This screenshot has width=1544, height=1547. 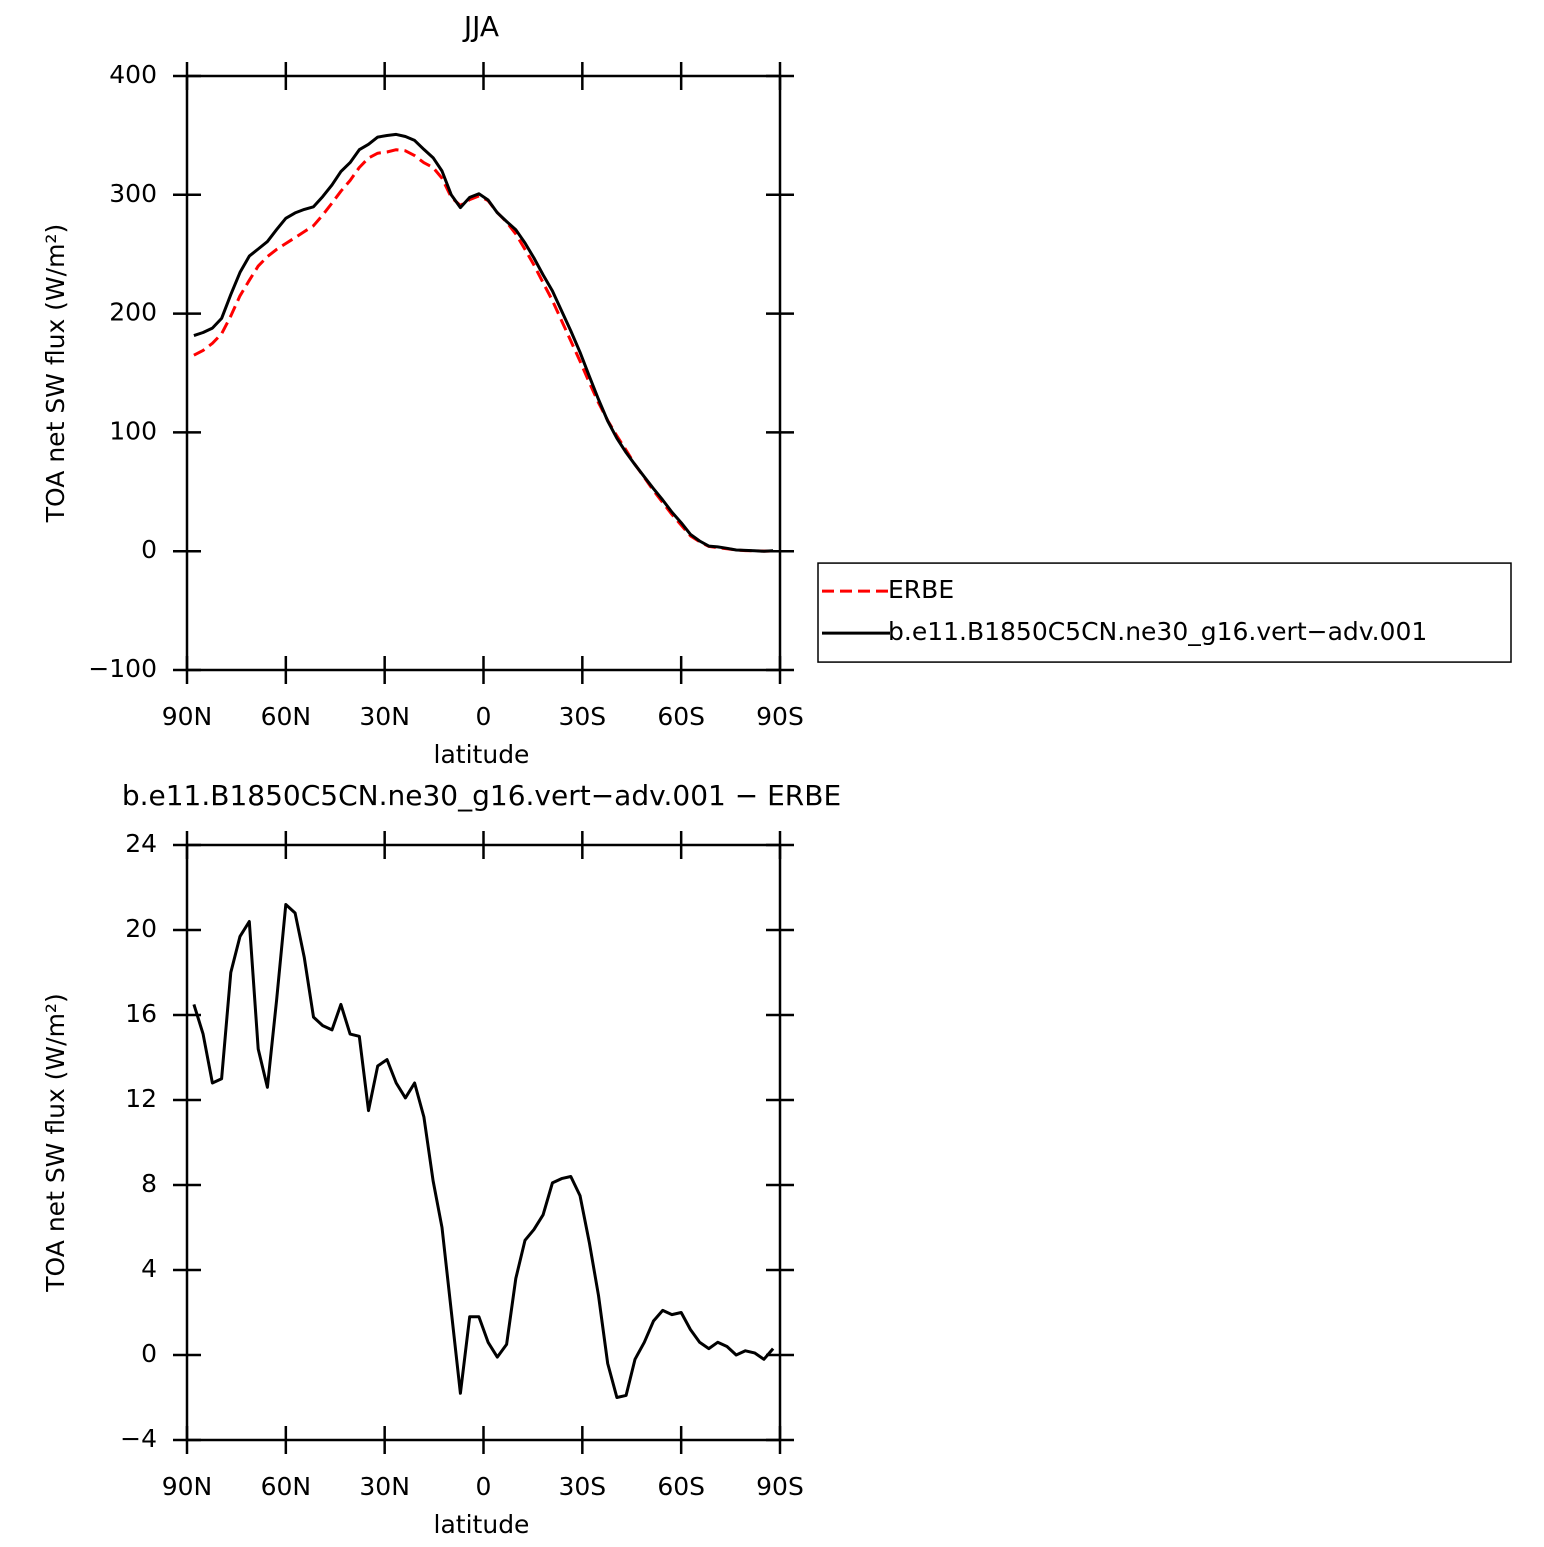 What do you see at coordinates (141, 928) in the screenshot?
I see `y-tick-label: 20` at bounding box center [141, 928].